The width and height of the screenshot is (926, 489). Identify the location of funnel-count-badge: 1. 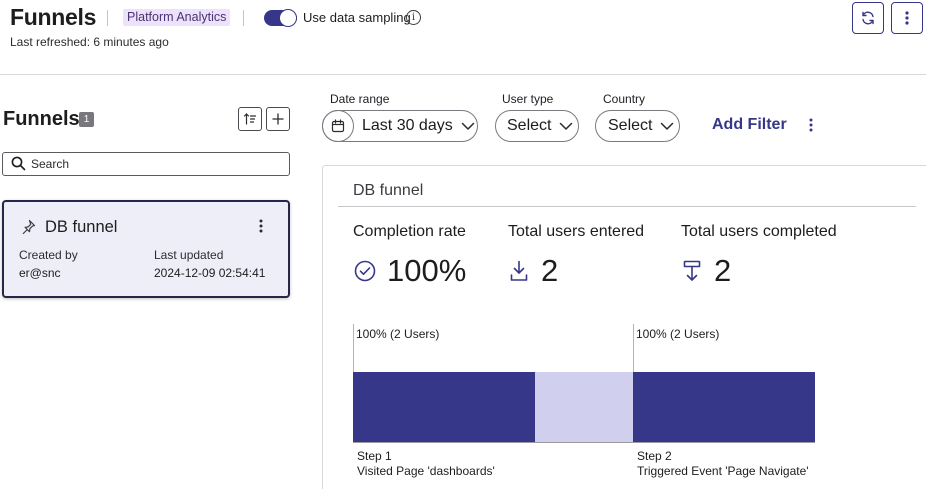
(86, 119).